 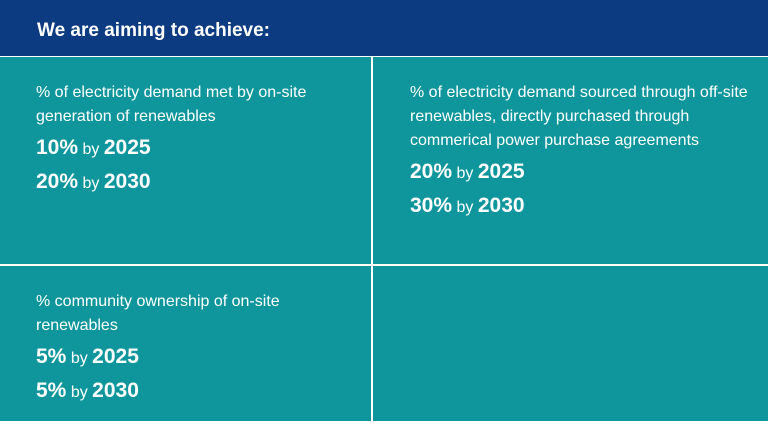 I want to click on target-value: 30%, so click(x=431, y=205).